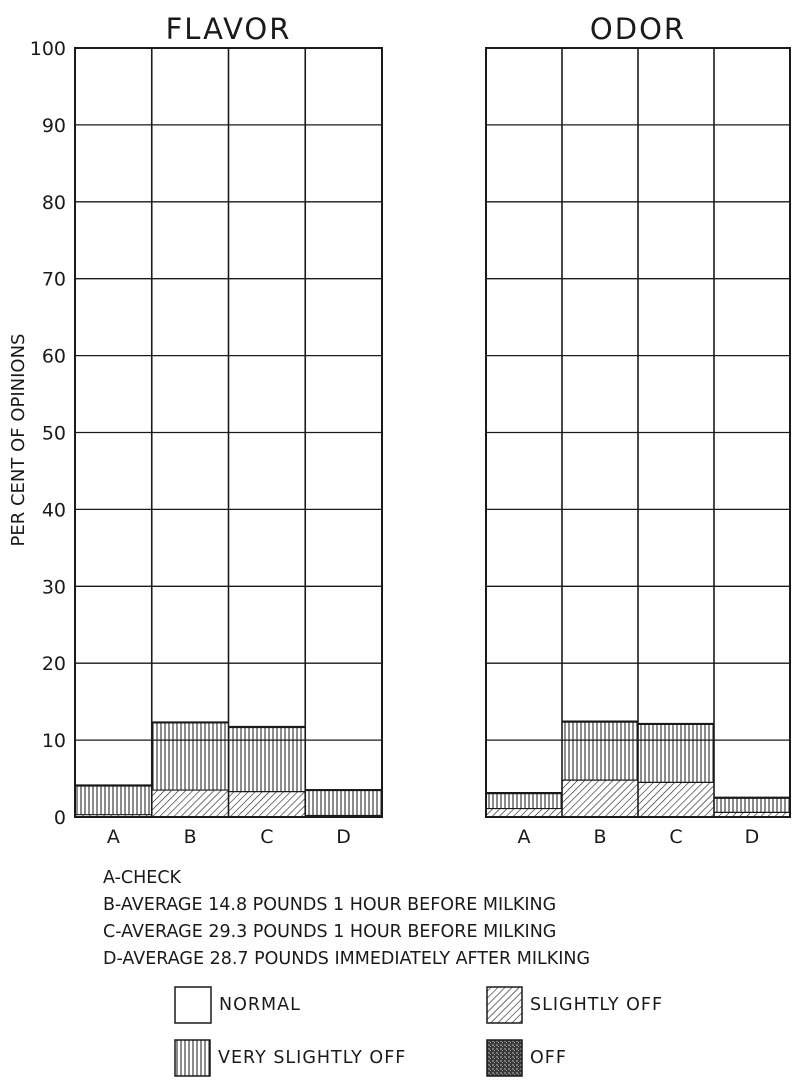 The image size is (800, 1080). I want to click on bar-odor-c-slightly-off, so click(676, 799).